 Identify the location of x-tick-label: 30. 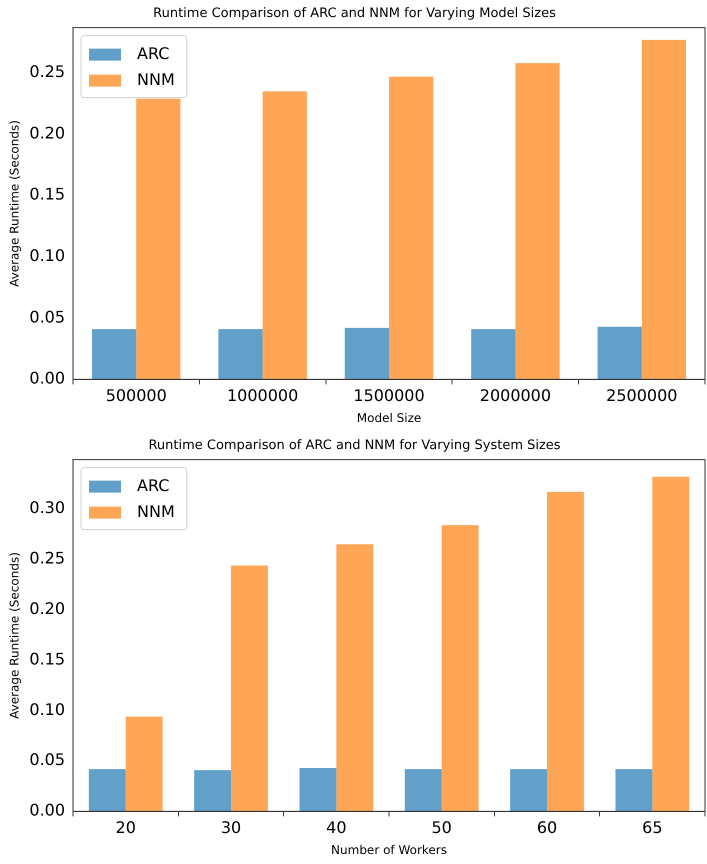
(231, 828).